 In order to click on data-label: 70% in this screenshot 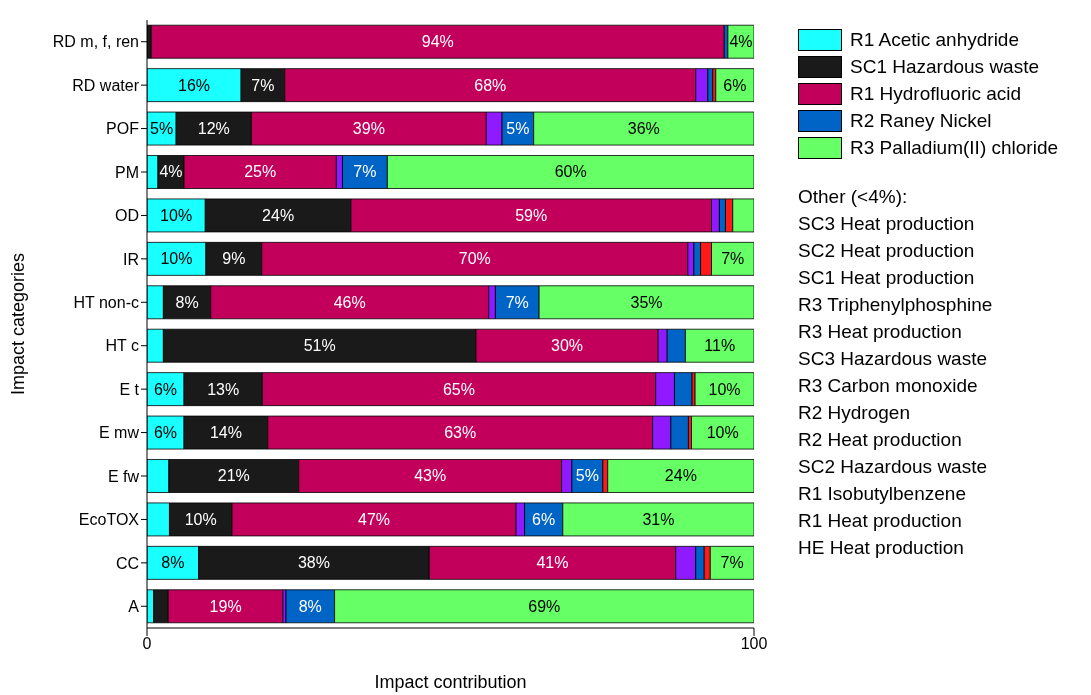, I will do `click(474, 259)`.